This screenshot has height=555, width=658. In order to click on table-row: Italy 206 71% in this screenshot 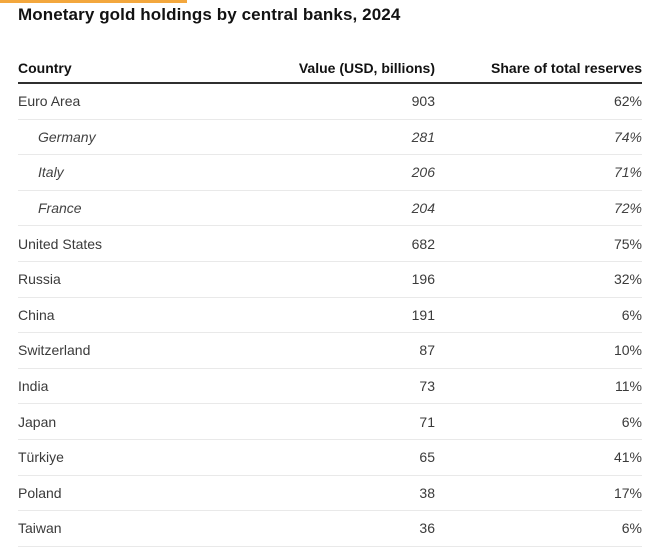, I will do `click(330, 173)`.